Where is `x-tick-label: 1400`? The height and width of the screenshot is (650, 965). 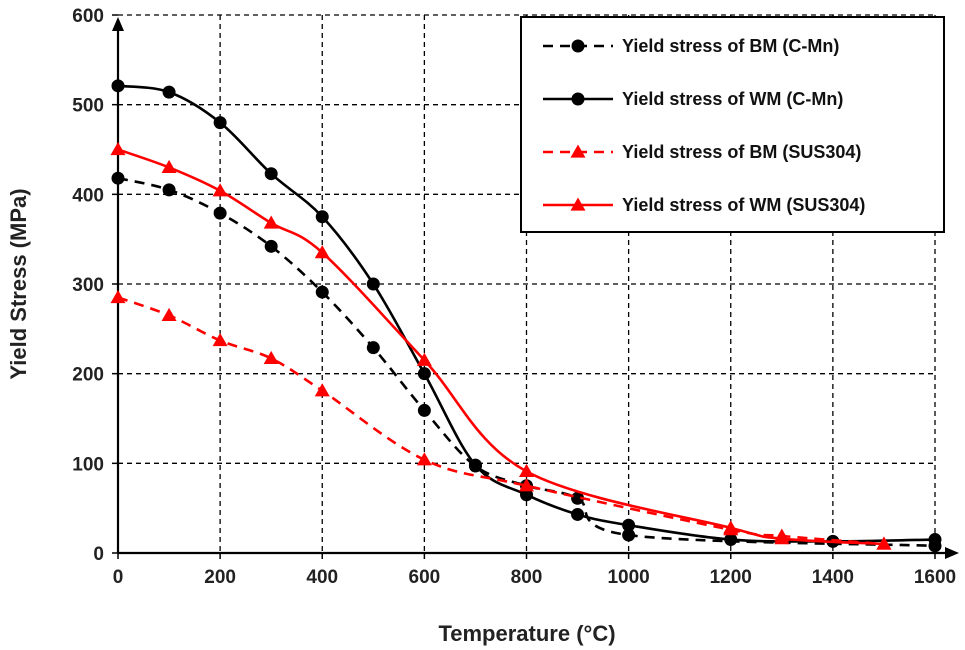
x-tick-label: 1400 is located at coordinates (833, 577).